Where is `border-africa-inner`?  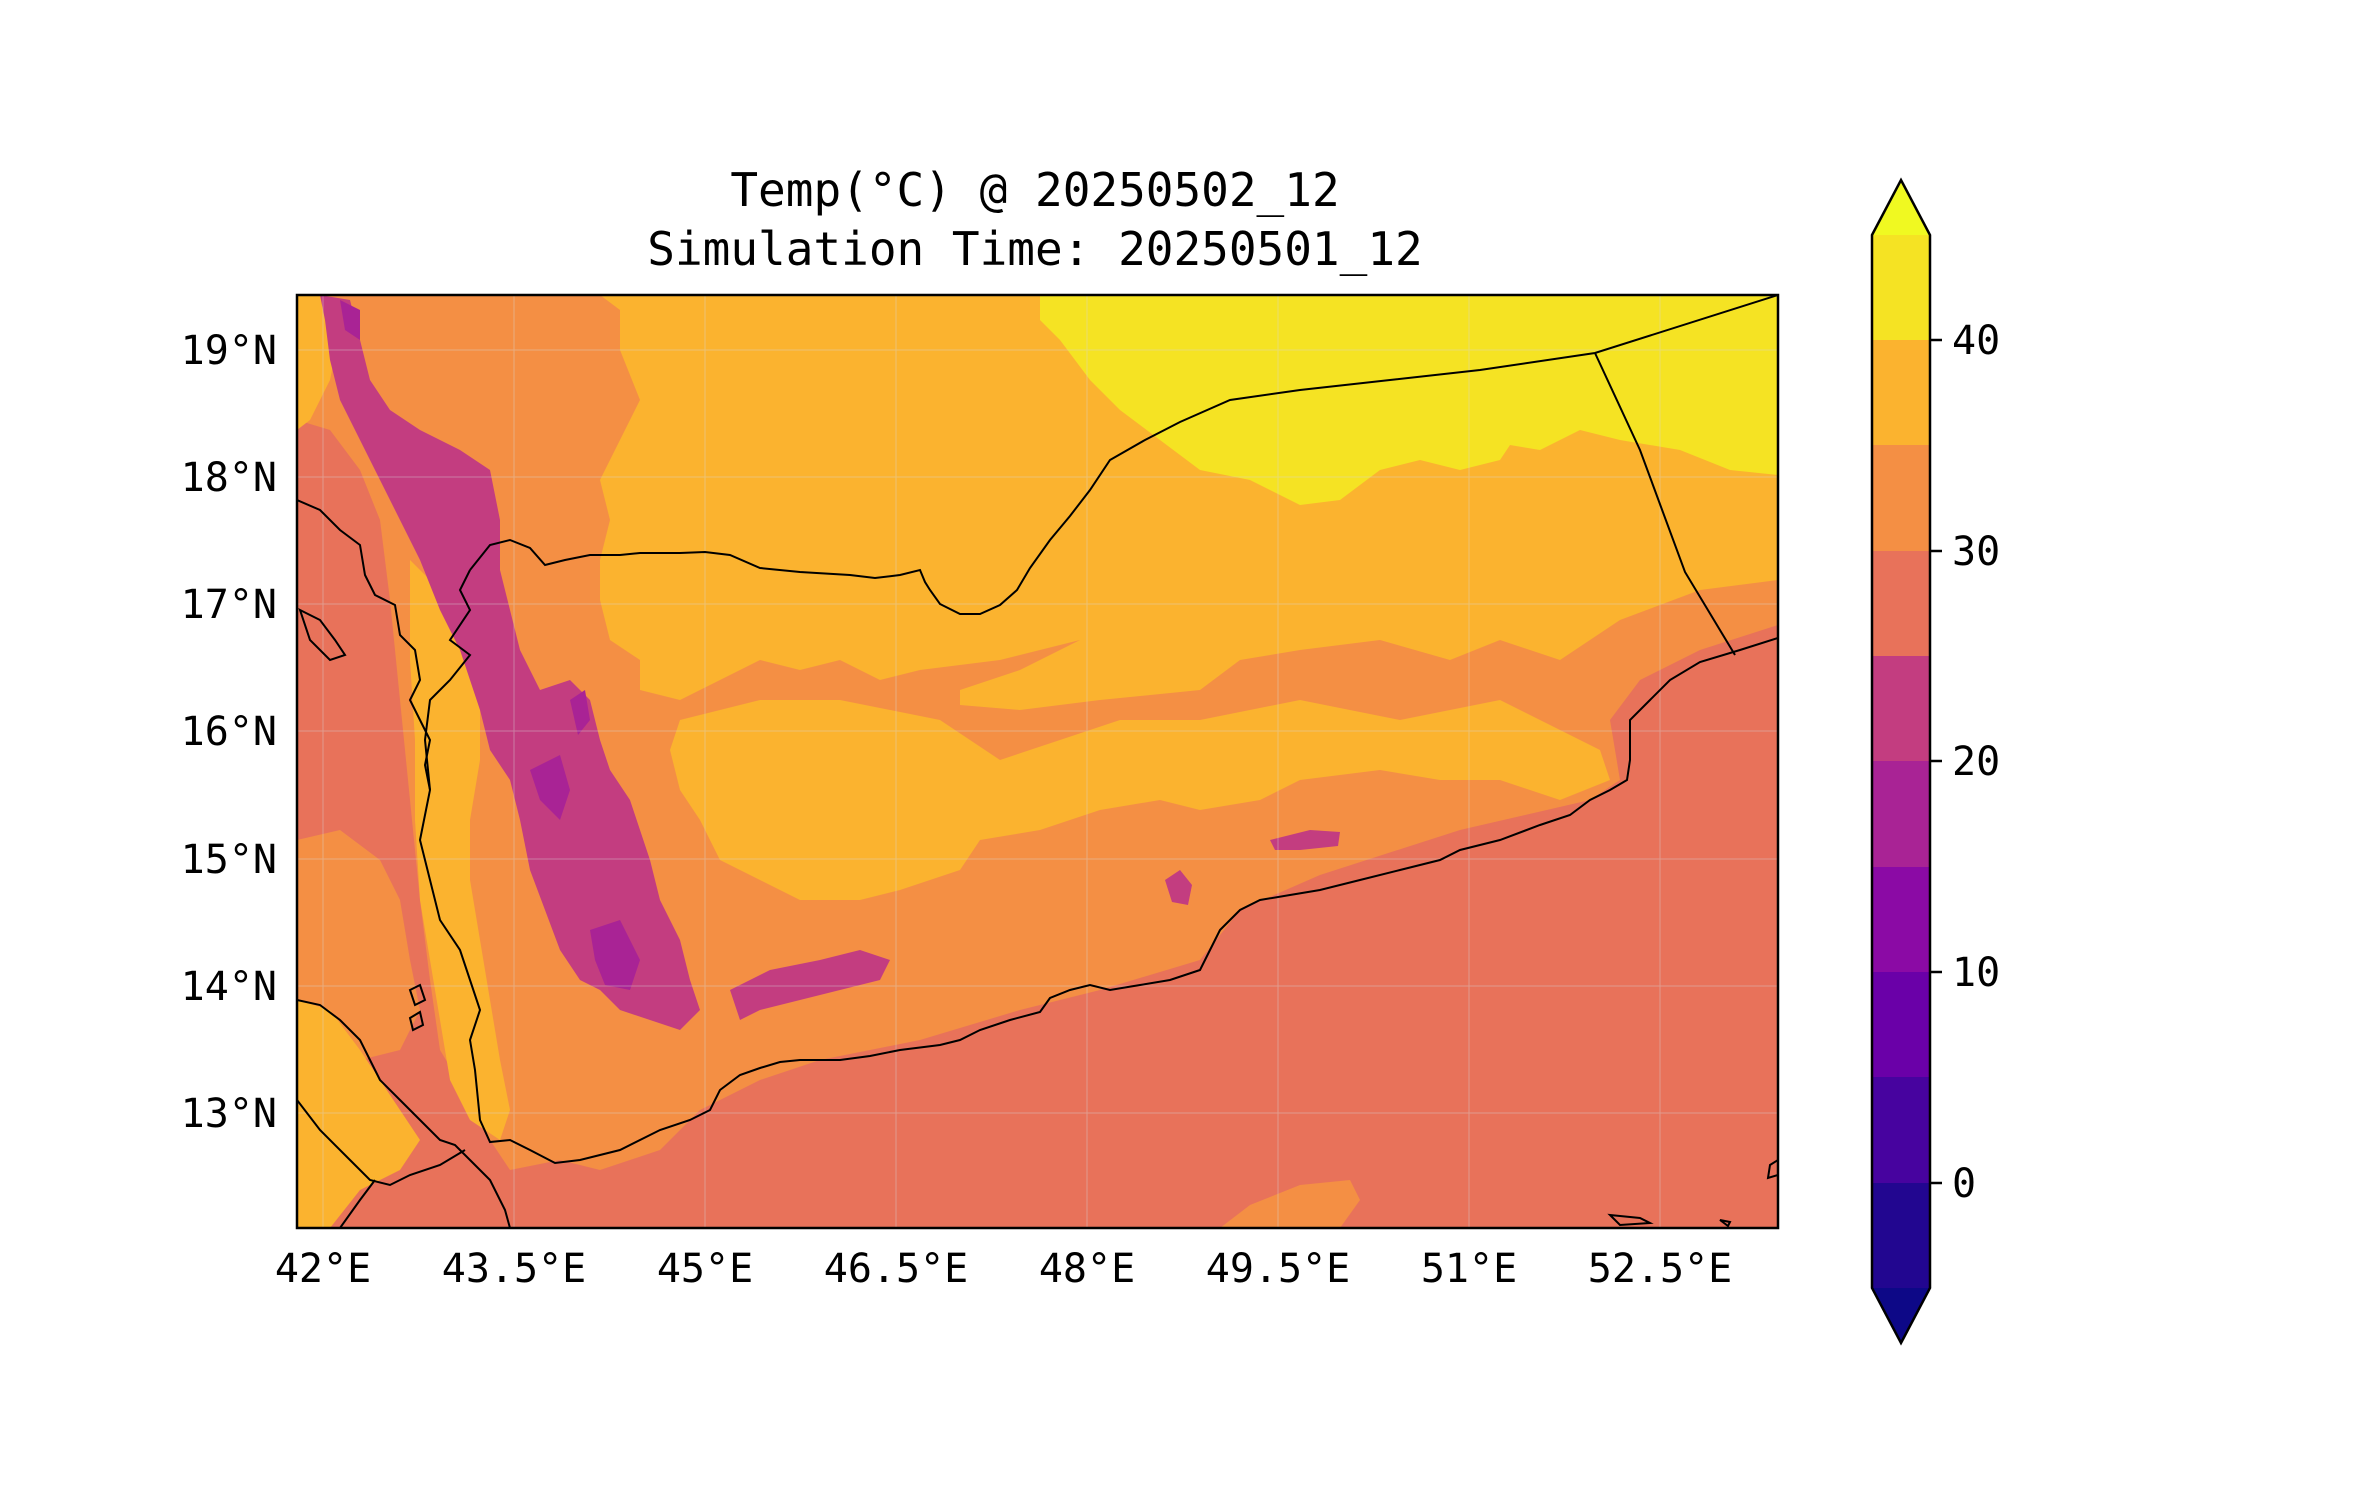
border-africa-inner is located at coordinates (357, 1203).